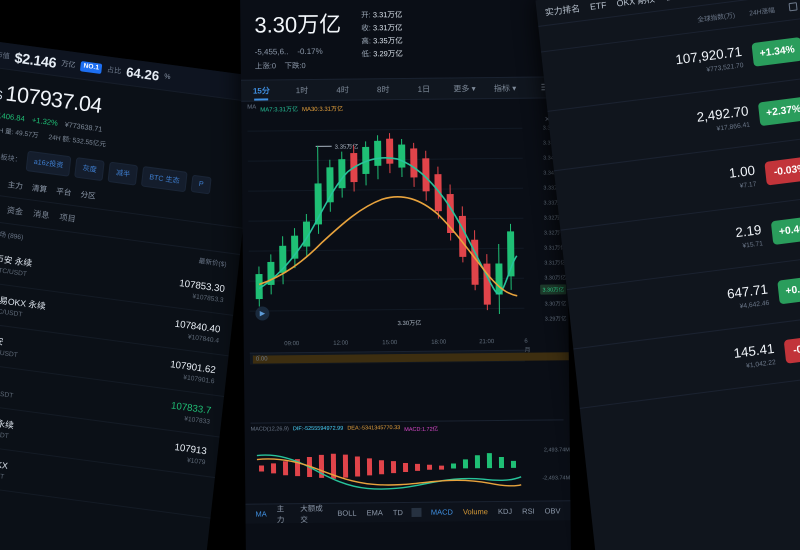  I want to click on price-cny: ¥773638.71, so click(83, 127).